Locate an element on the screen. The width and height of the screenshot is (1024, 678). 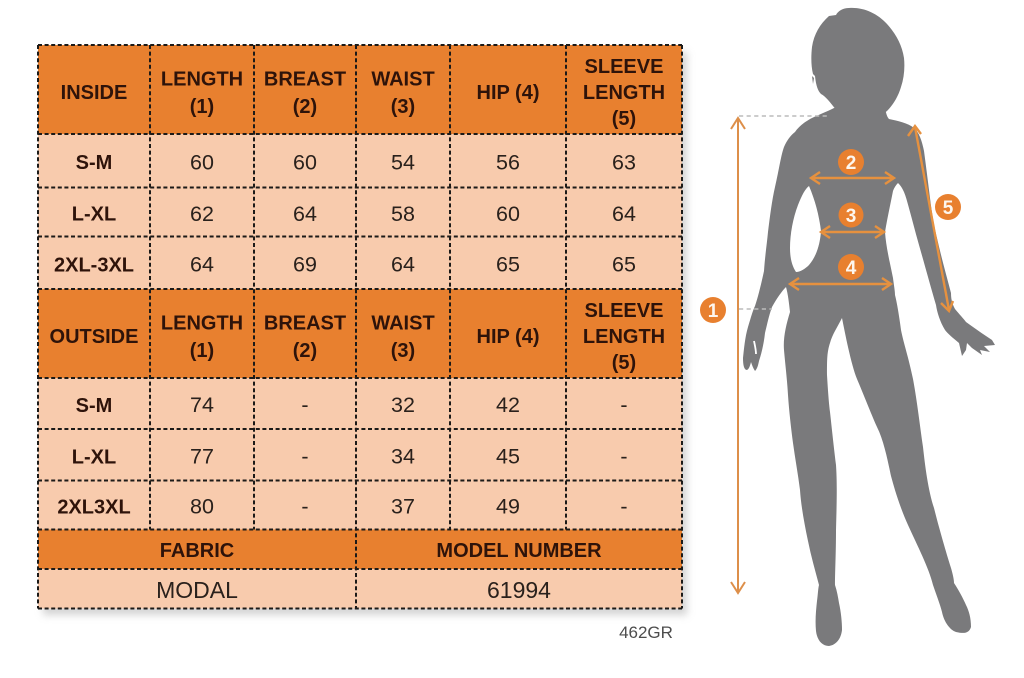
svg-text: 54 is located at coordinates (403, 163).